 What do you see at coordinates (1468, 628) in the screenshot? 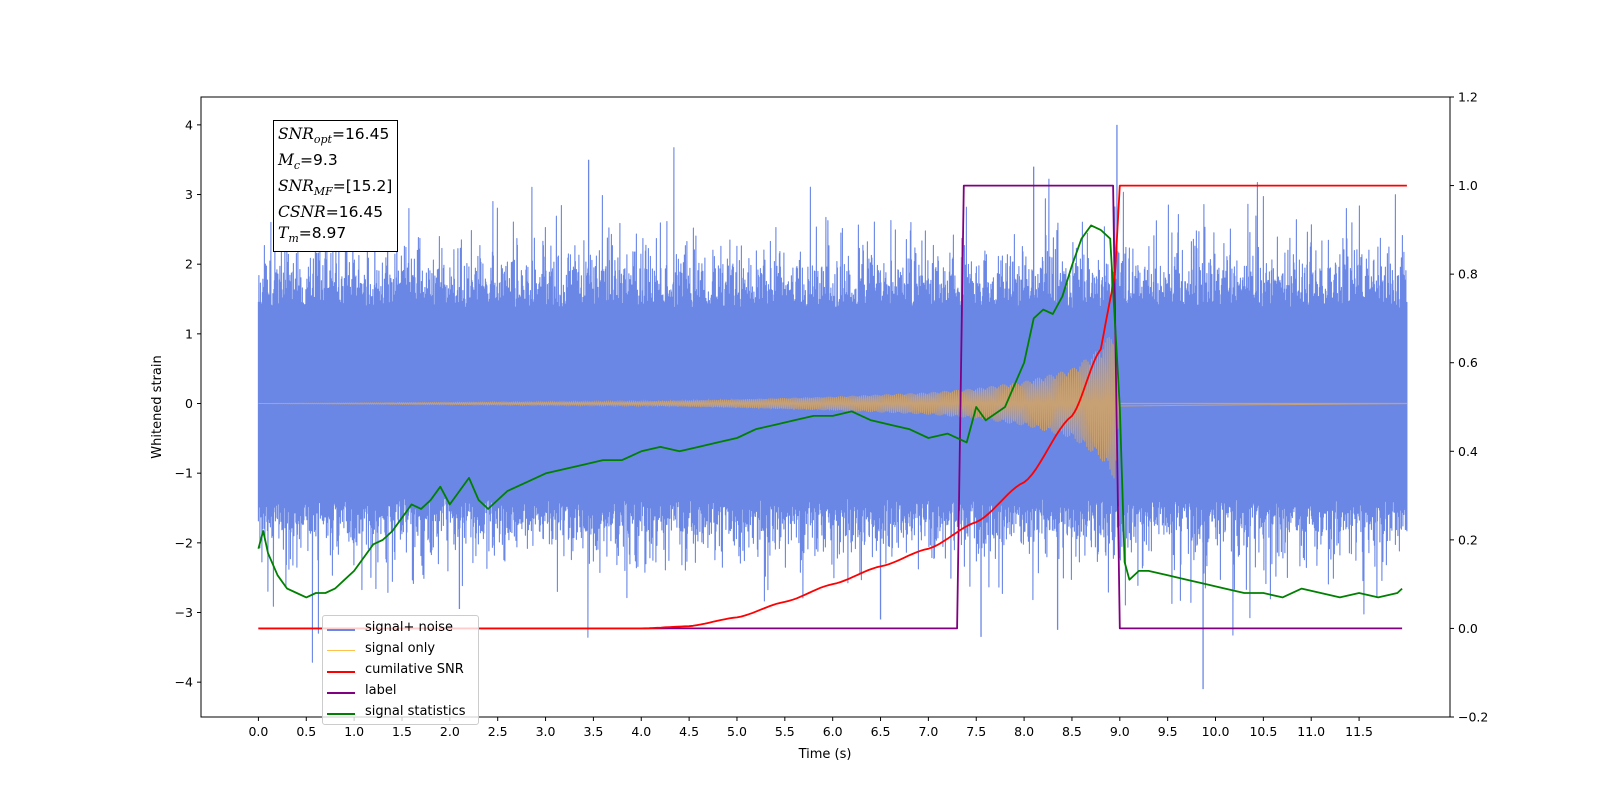
I see `y-right-tick-label: 0.0` at bounding box center [1468, 628].